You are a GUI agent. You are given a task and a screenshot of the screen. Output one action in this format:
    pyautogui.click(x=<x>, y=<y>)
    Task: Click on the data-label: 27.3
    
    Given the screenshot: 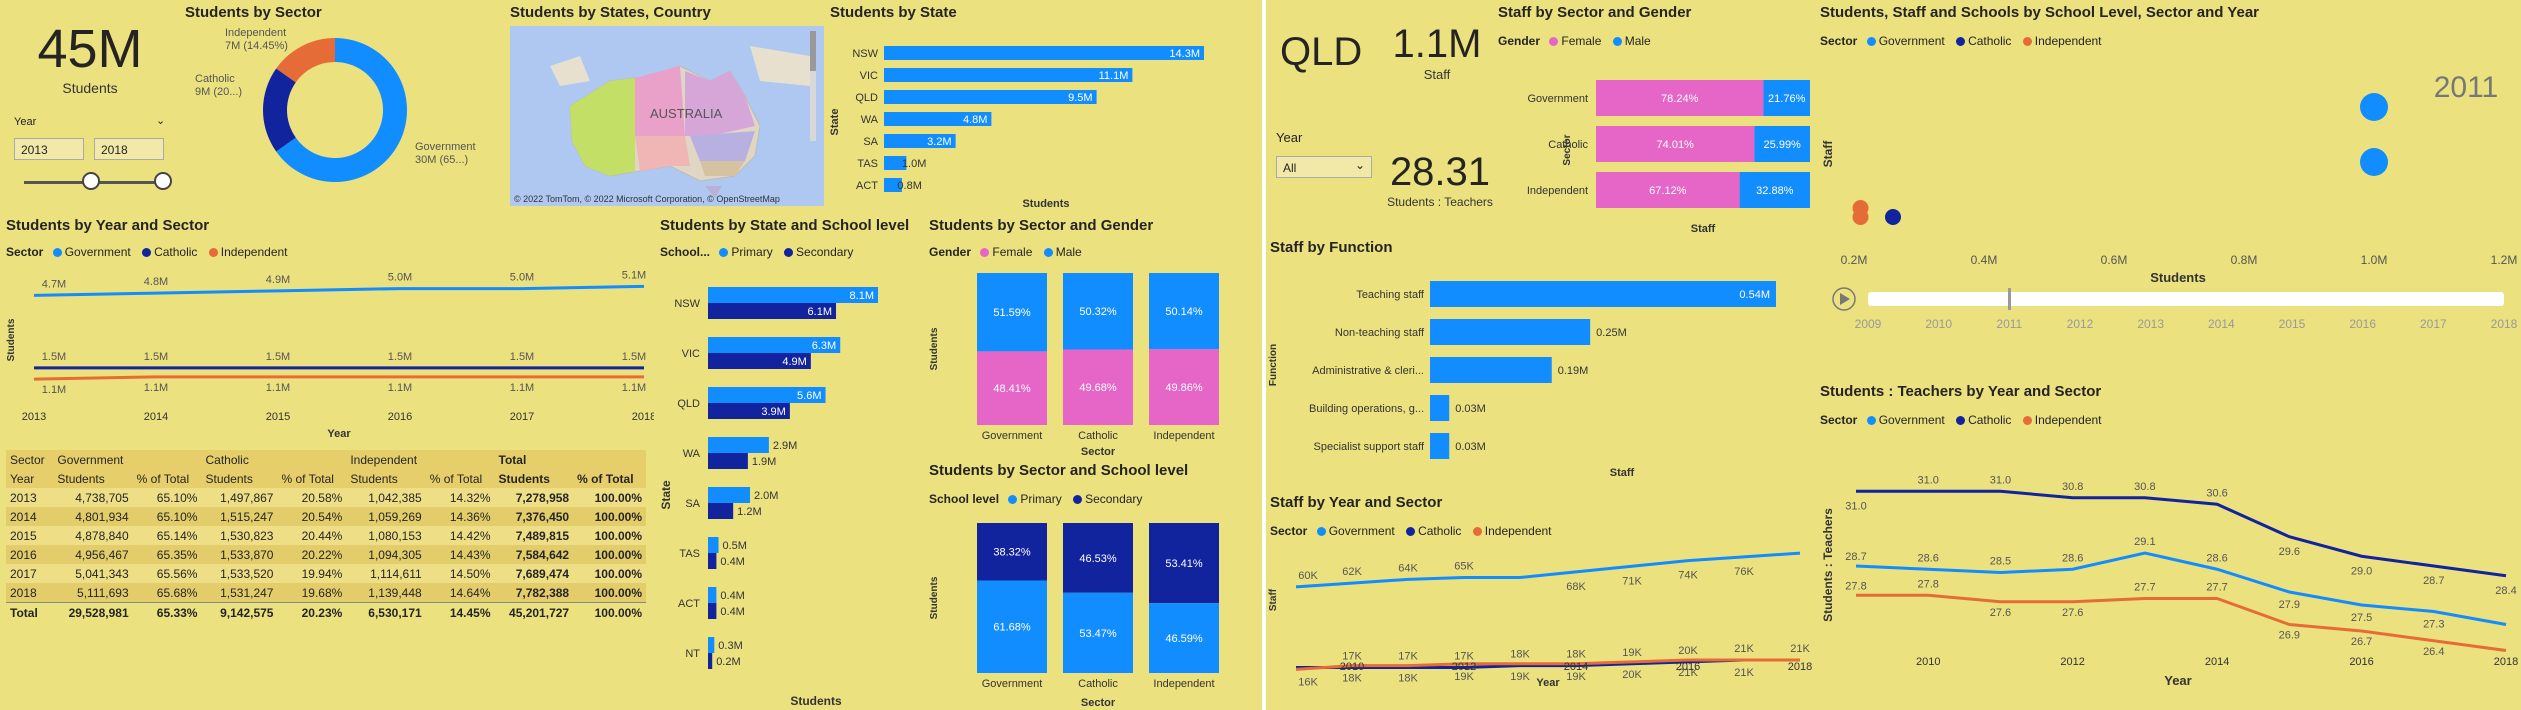 What is the action you would take?
    pyautogui.click(x=2433, y=625)
    